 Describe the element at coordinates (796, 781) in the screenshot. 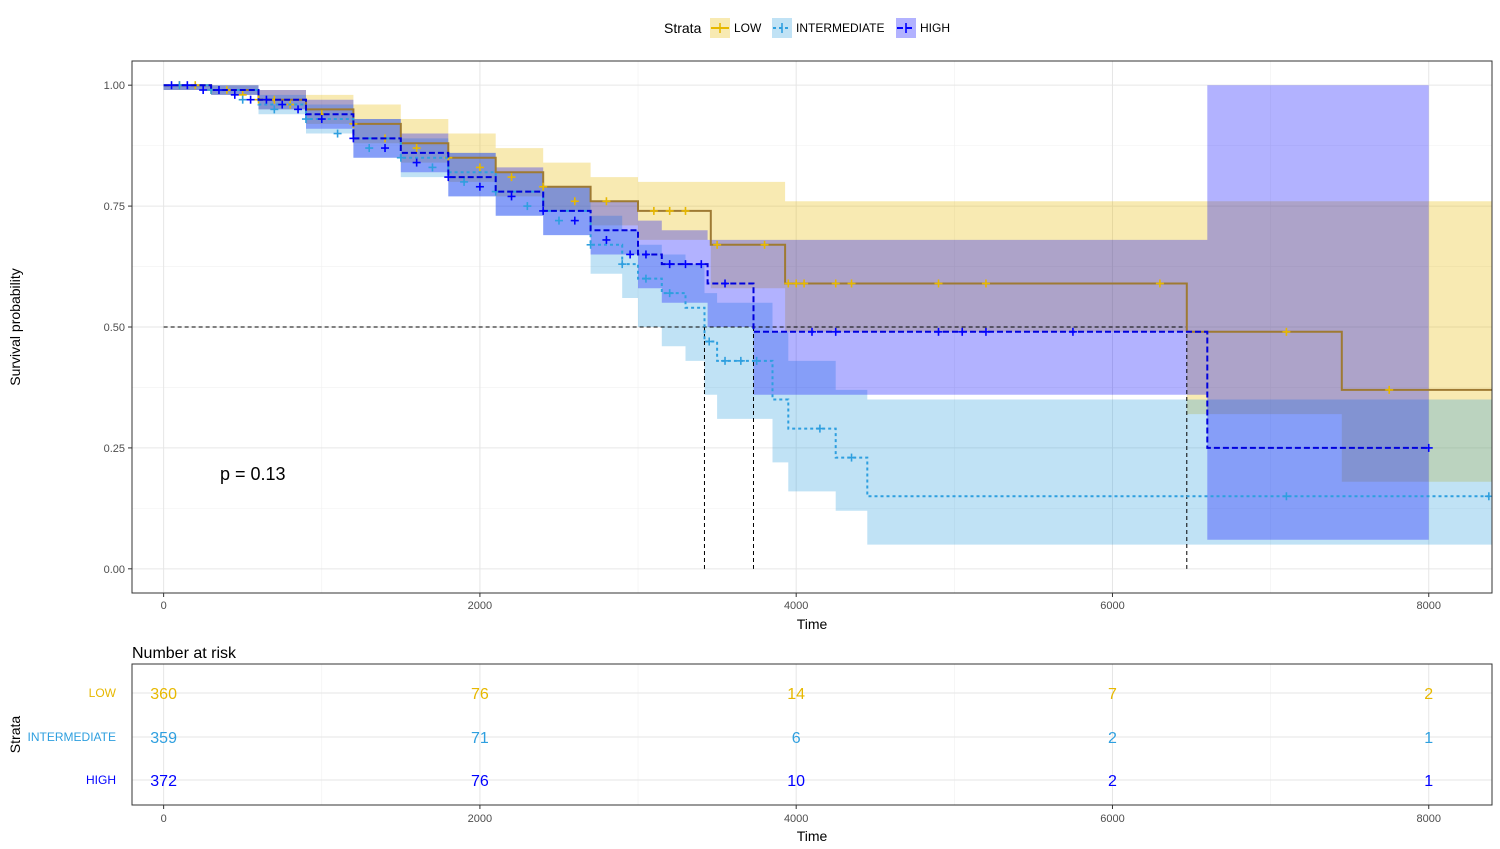

I see `risk-cell: 10` at that location.